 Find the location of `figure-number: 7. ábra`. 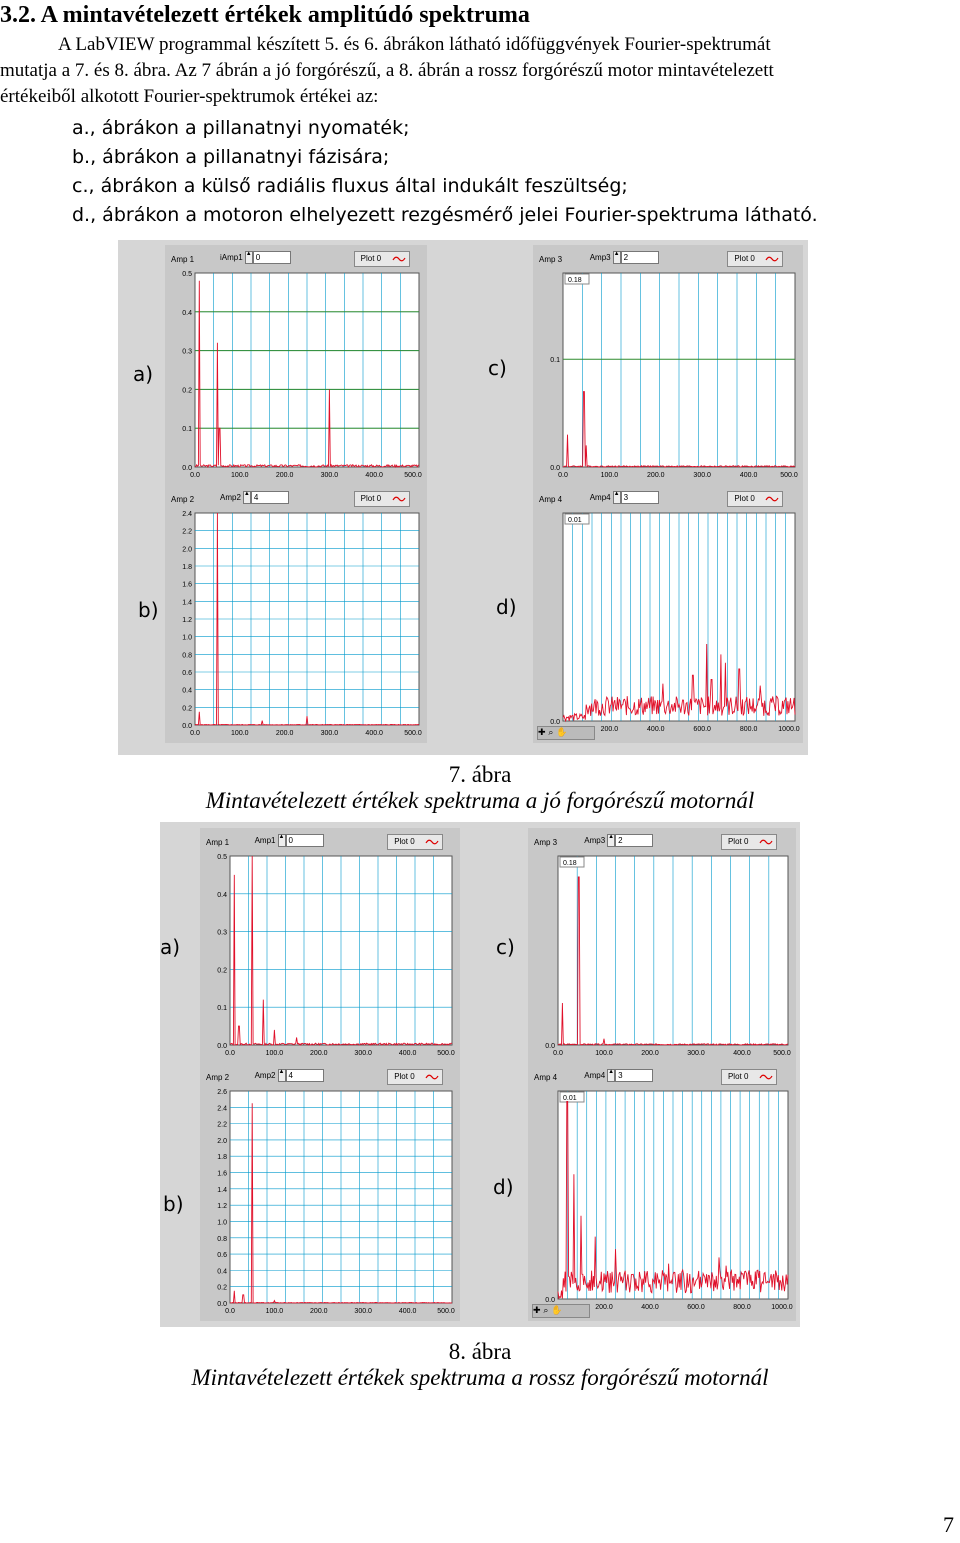

figure-number: 7. ábra is located at coordinates (480, 774).